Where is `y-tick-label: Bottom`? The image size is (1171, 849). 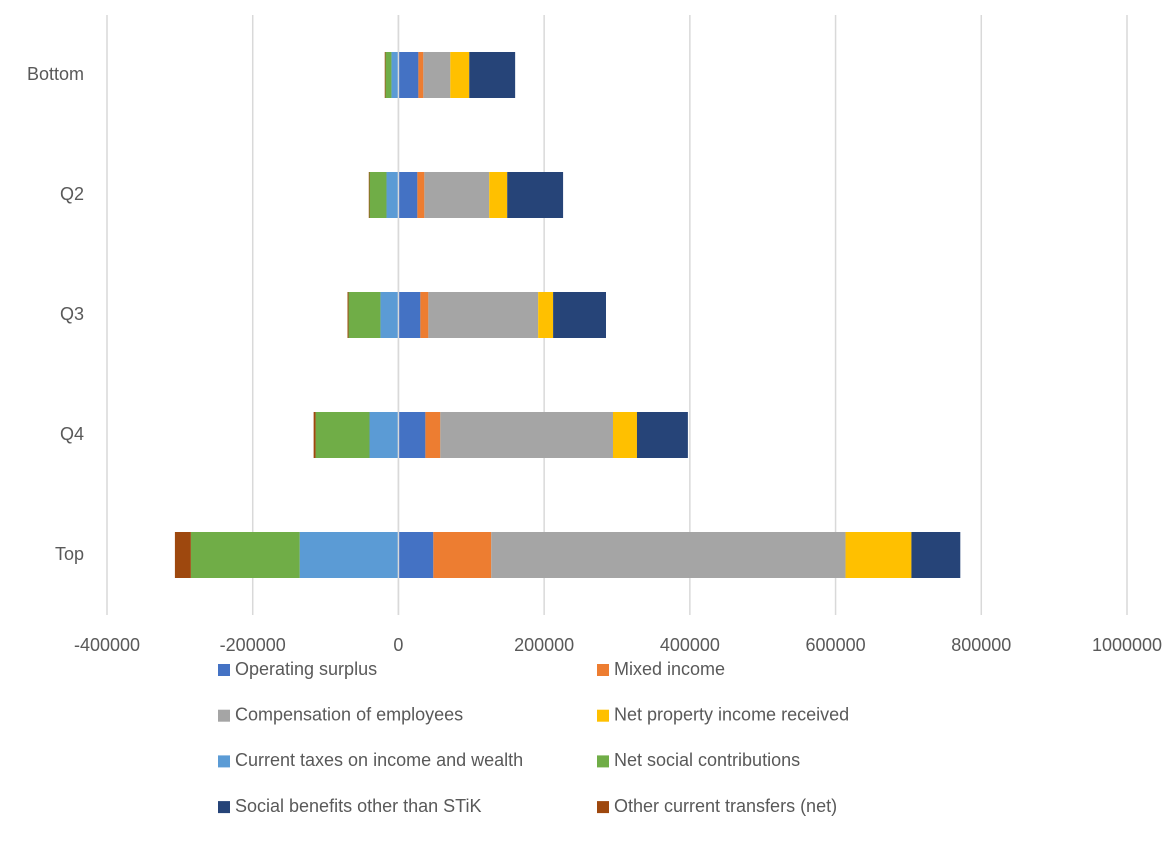 y-tick-label: Bottom is located at coordinates (55, 74).